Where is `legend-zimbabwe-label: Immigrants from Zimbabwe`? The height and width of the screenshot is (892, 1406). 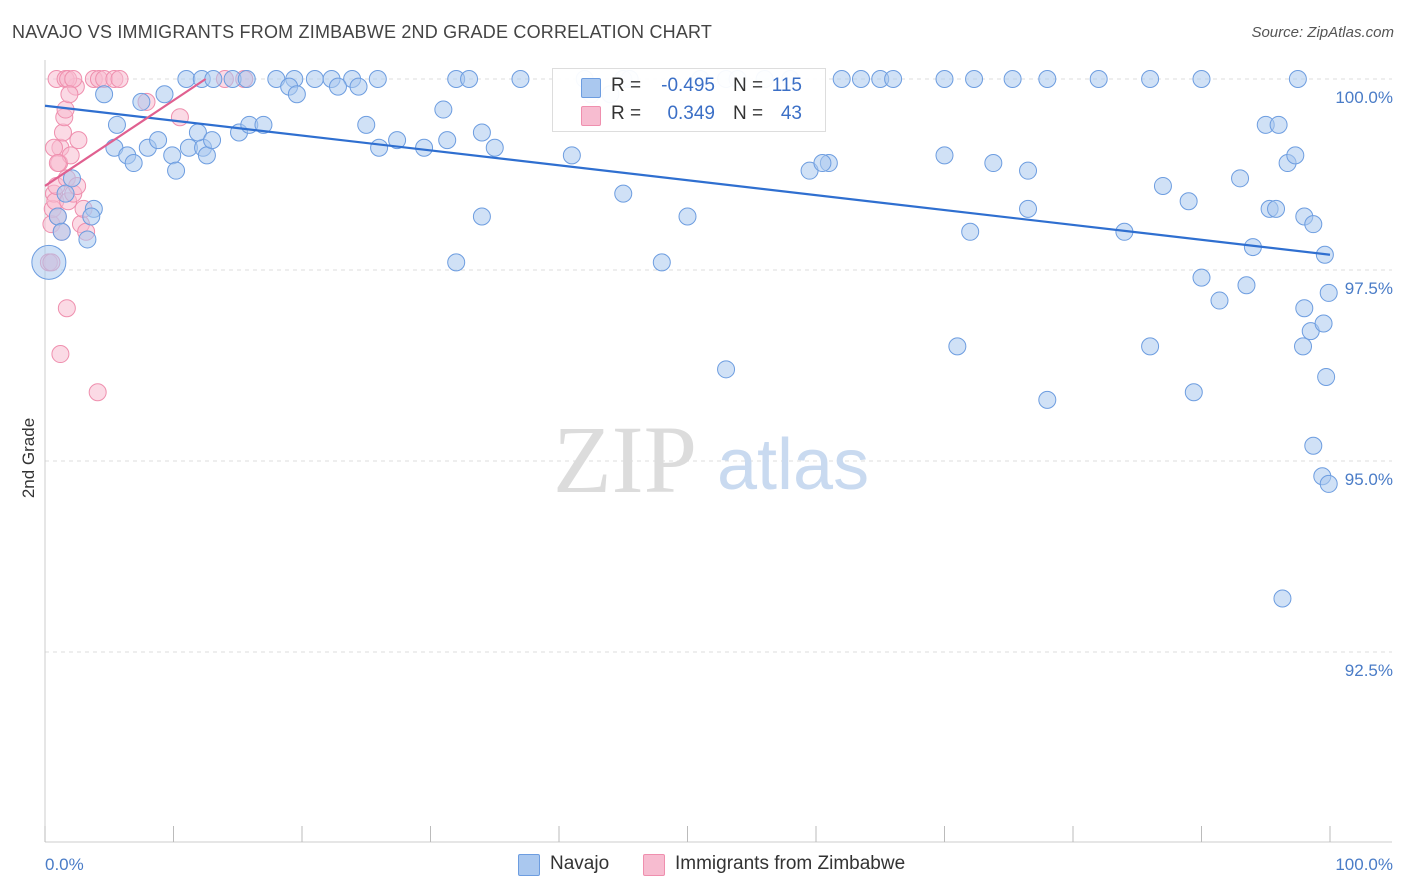 legend-zimbabwe-label: Immigrants from Zimbabwe is located at coordinates (790, 863).